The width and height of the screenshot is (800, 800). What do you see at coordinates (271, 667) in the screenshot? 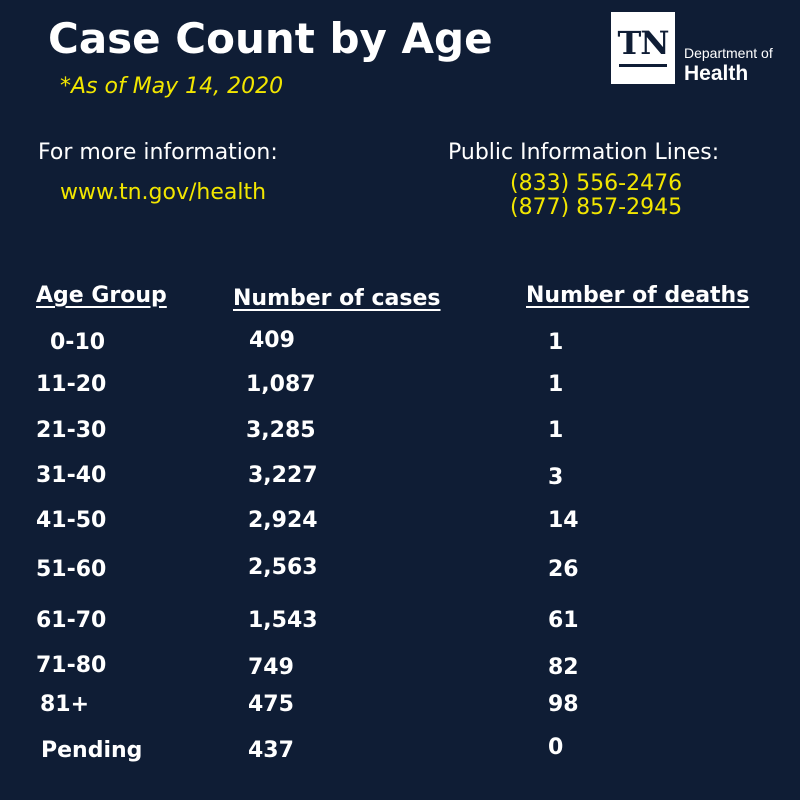
I see `cases-cell: 749` at bounding box center [271, 667].